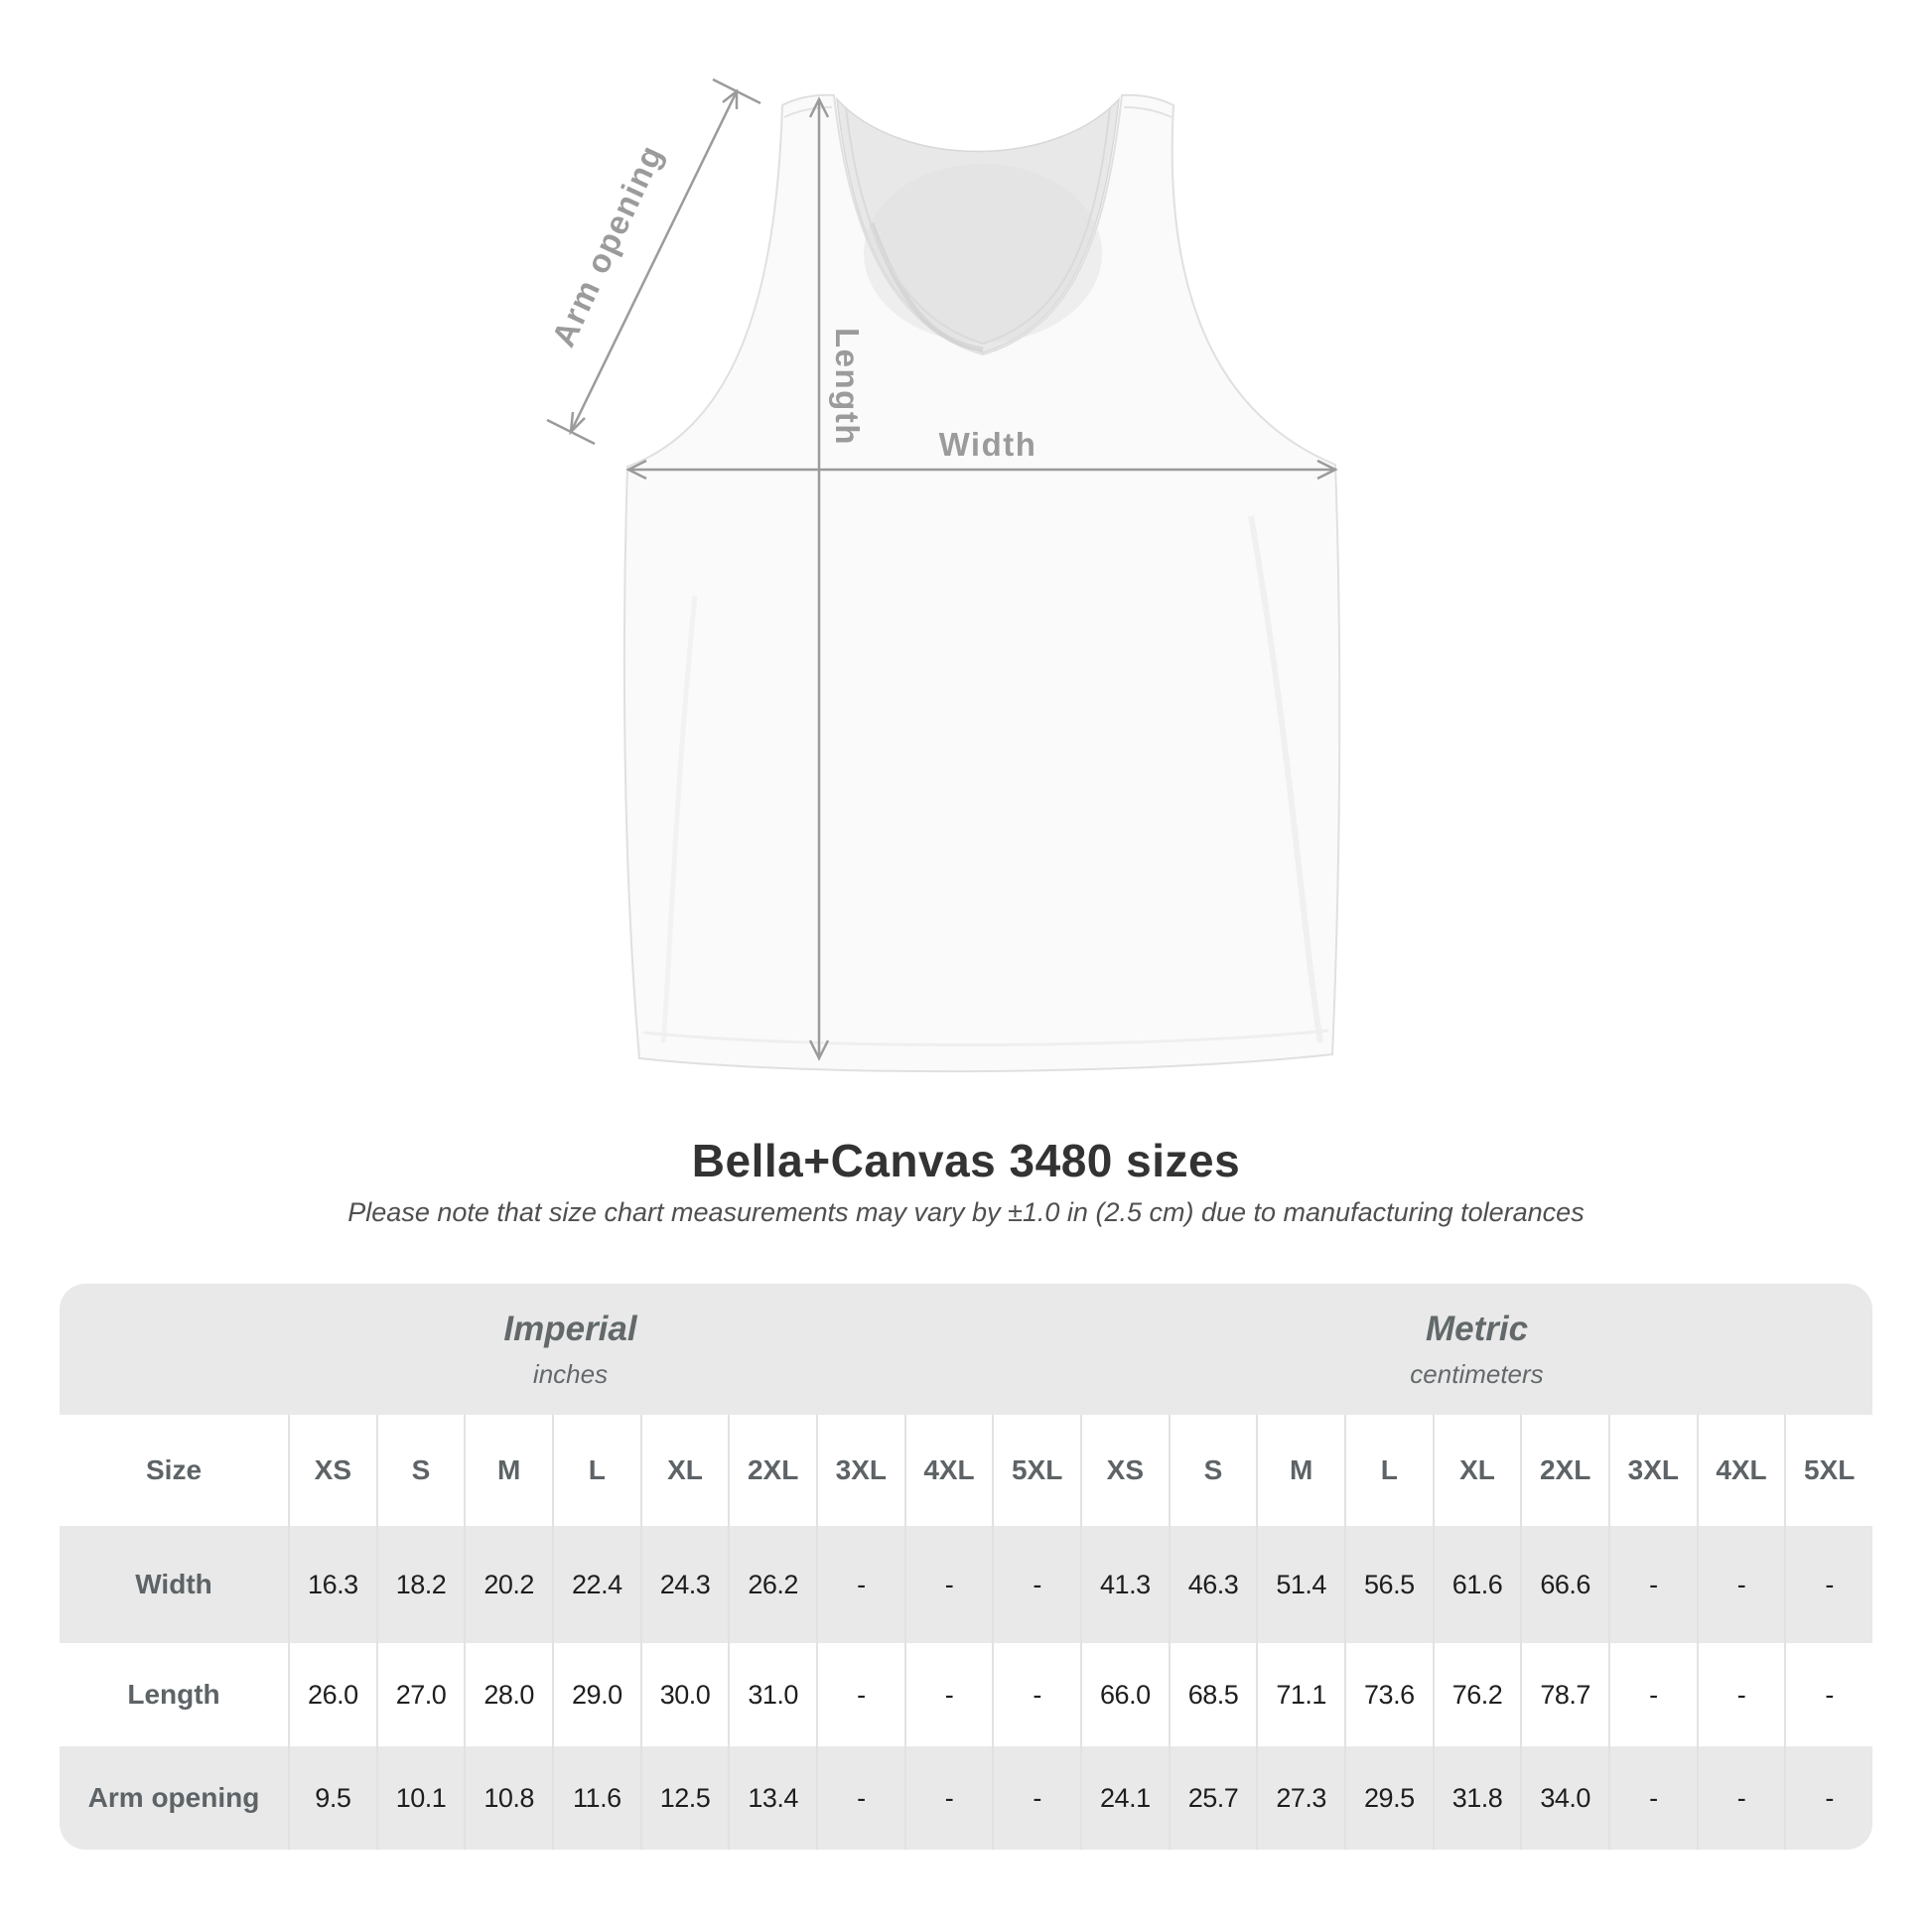  I want to click on width-label: Width, so click(988, 444).